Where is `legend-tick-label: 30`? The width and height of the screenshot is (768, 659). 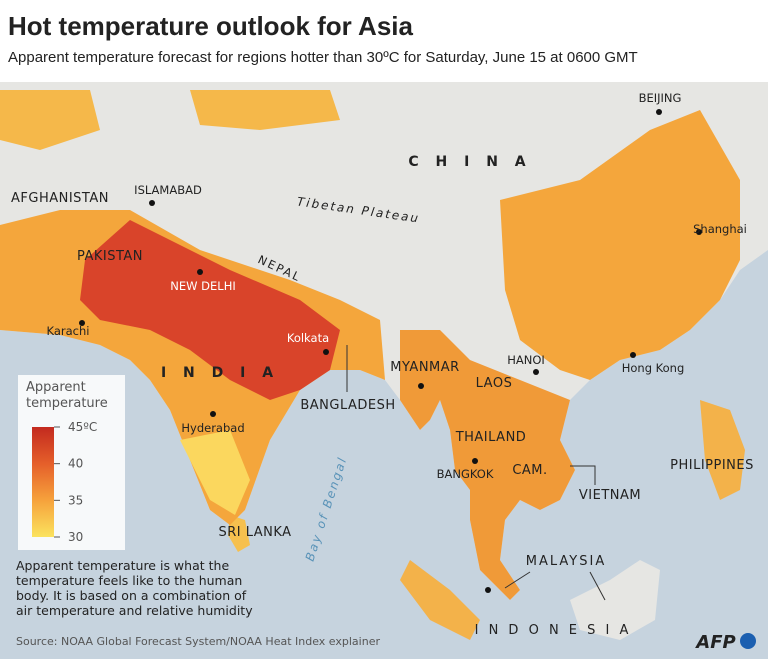
legend-tick-label: 30 is located at coordinates (75, 537).